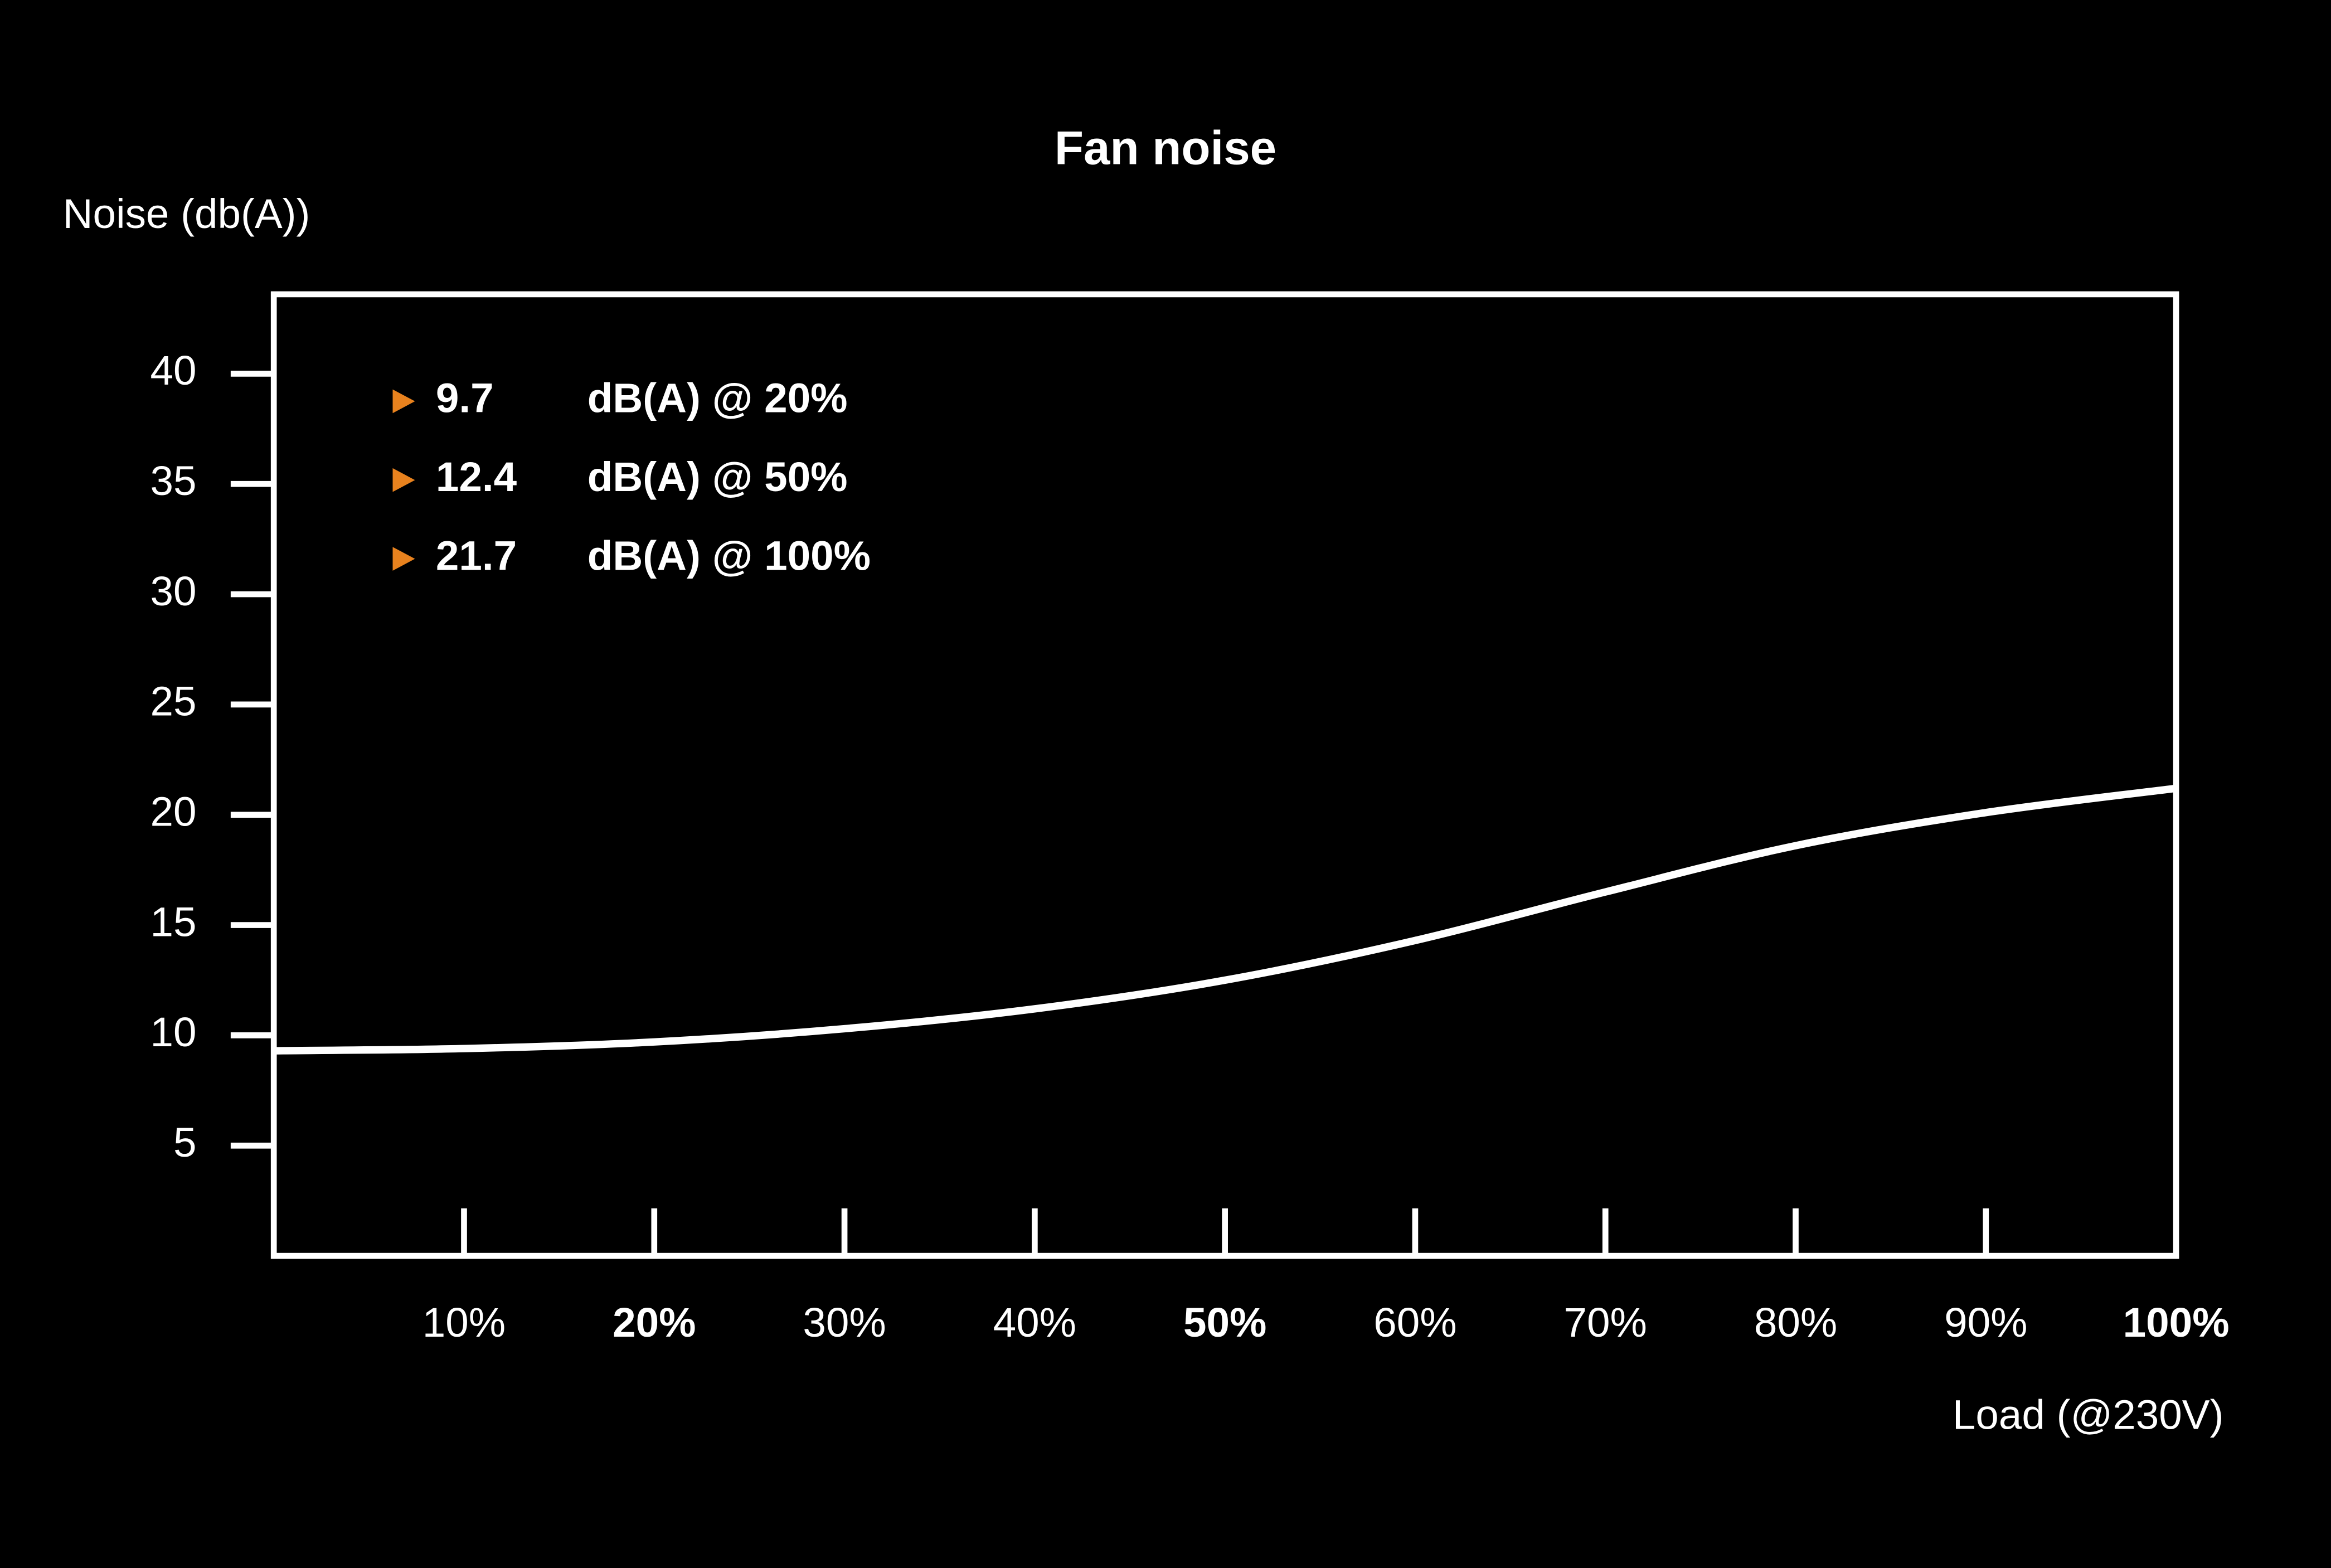 The width and height of the screenshot is (2331, 1568). Describe the element at coordinates (186, 213) in the screenshot. I see `y-axis-label: Noise (db(A))` at that location.